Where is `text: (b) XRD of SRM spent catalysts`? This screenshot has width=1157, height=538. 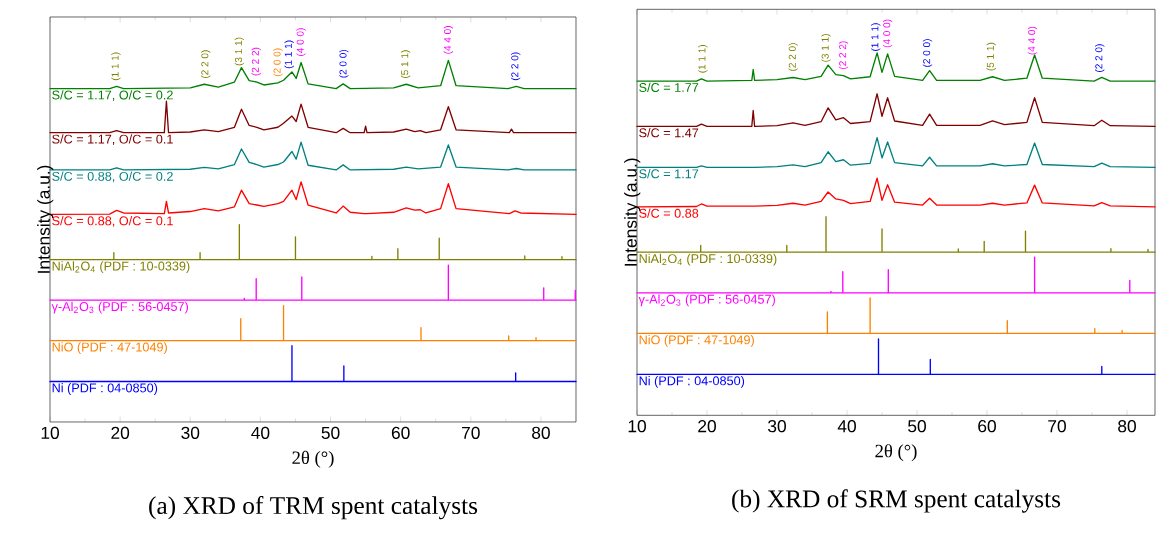
text: (b) XRD of SRM spent catalysts is located at coordinates (896, 501).